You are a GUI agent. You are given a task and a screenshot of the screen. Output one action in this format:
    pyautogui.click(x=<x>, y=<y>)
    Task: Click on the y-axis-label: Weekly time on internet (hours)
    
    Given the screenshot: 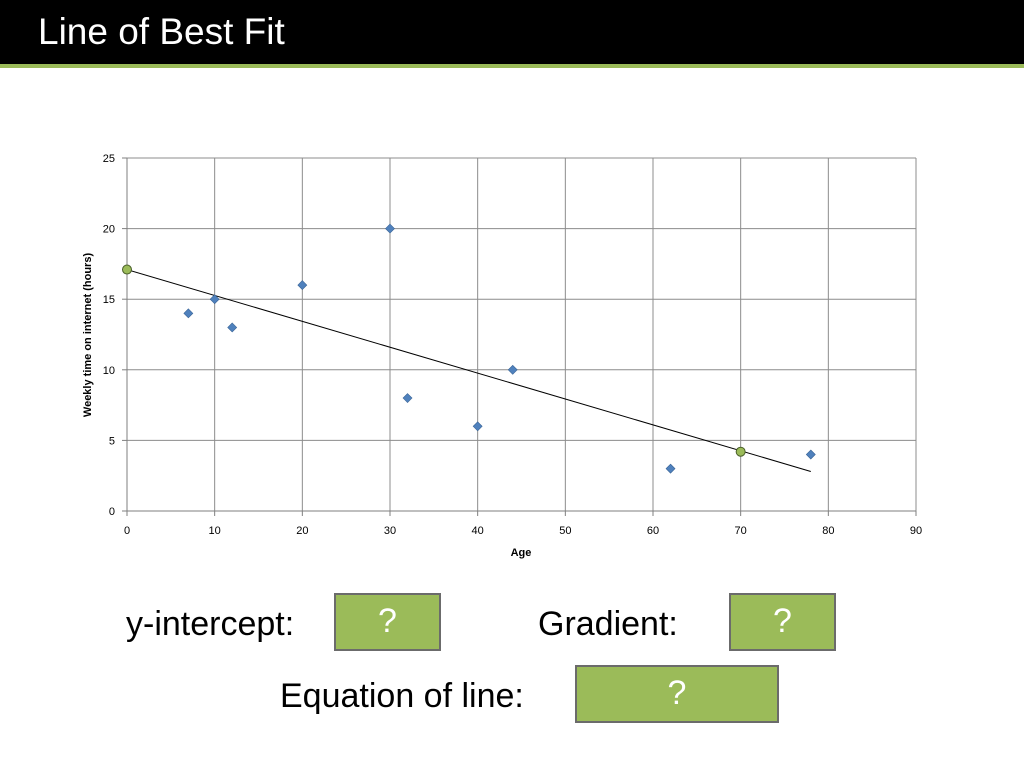 What is the action you would take?
    pyautogui.click(x=88, y=335)
    